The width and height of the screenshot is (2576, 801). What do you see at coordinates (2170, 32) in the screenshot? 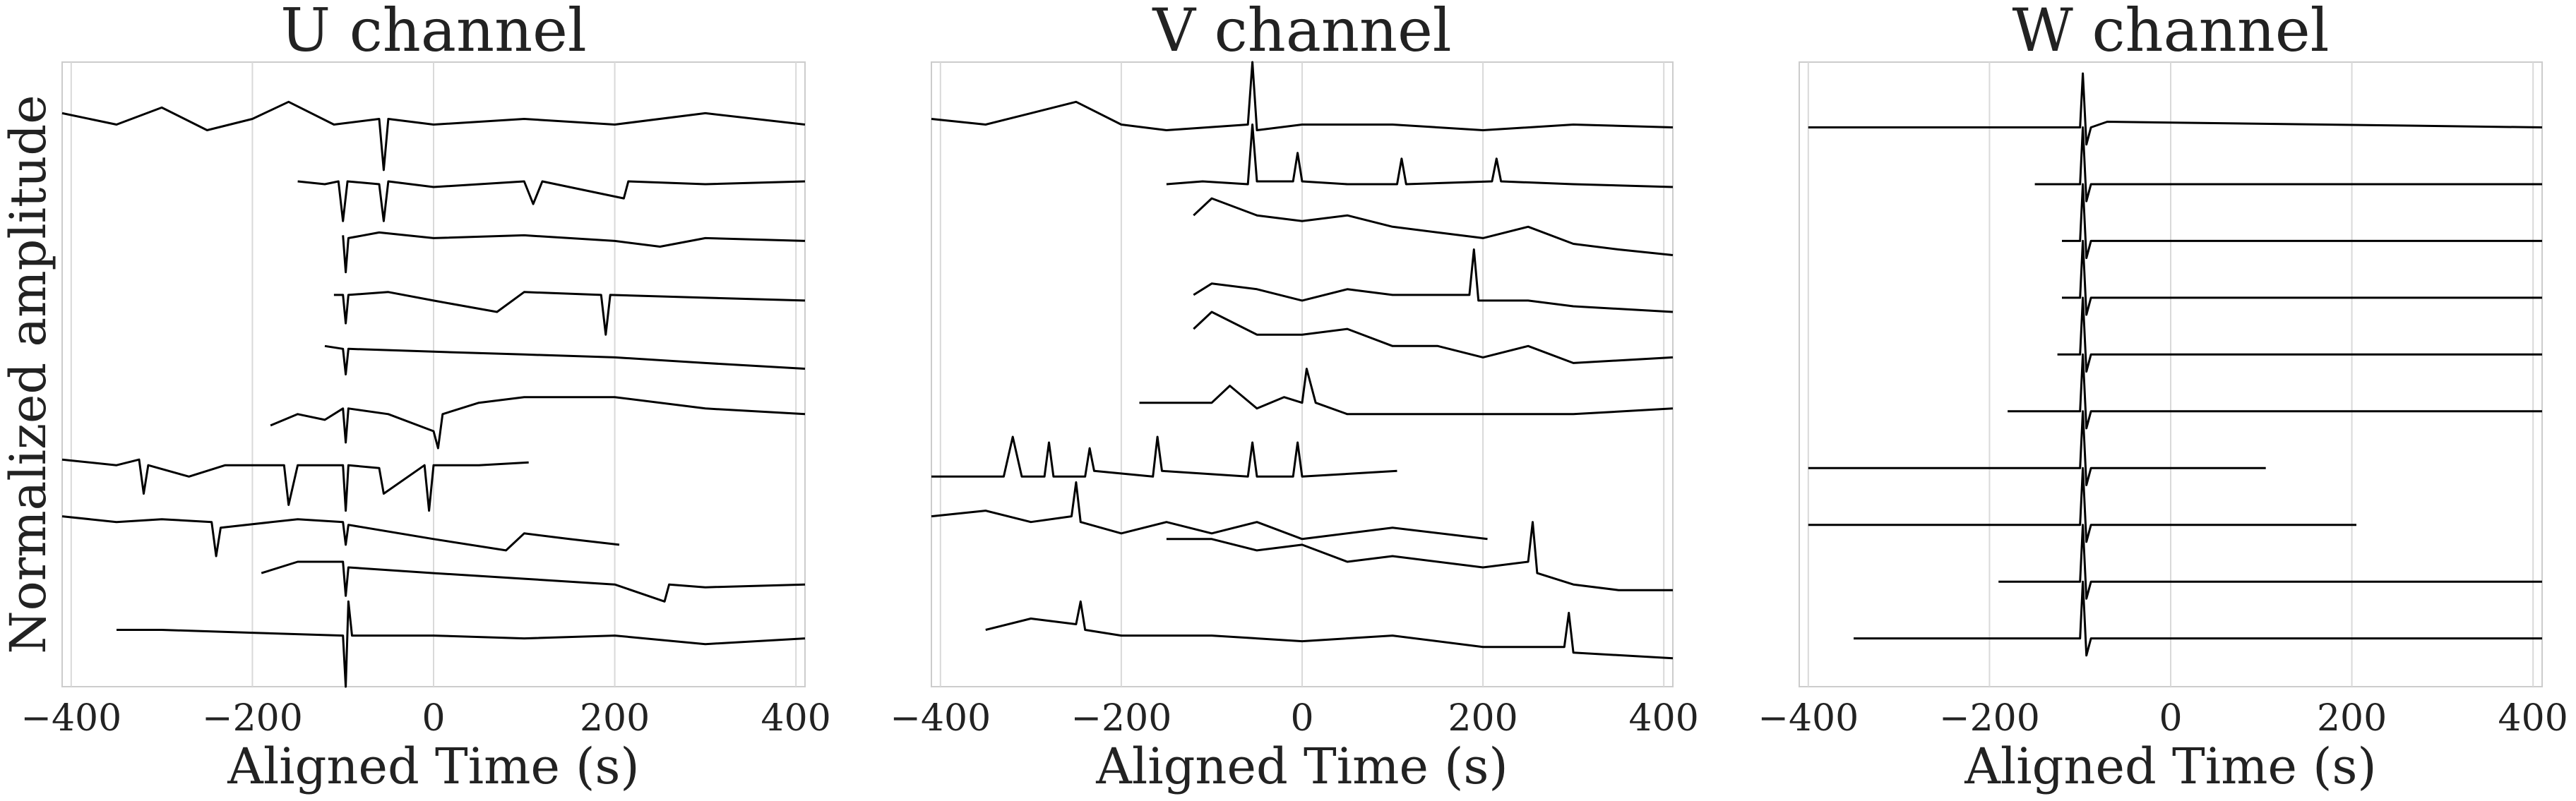
I see `chart-title: W channel` at bounding box center [2170, 32].